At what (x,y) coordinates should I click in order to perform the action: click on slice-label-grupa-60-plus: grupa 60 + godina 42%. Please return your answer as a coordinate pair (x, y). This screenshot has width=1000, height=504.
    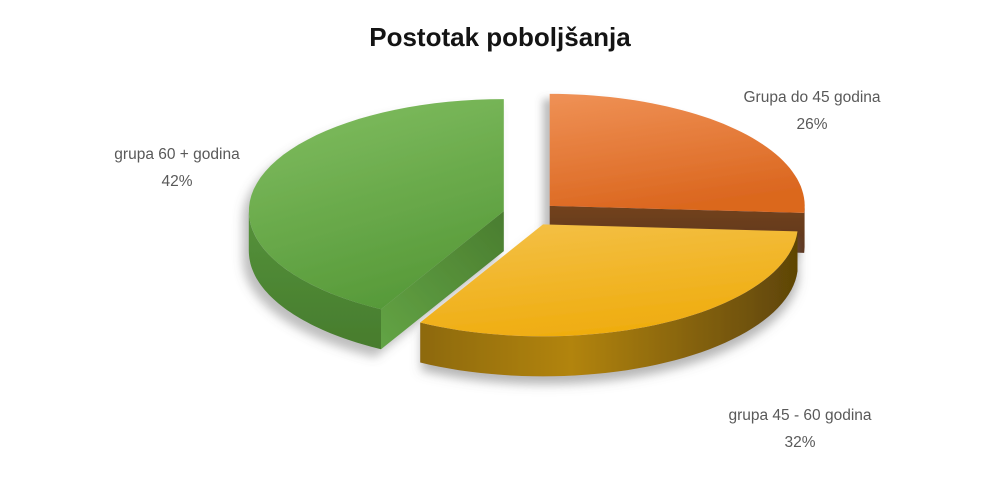
    Looking at the image, I should click on (177, 168).